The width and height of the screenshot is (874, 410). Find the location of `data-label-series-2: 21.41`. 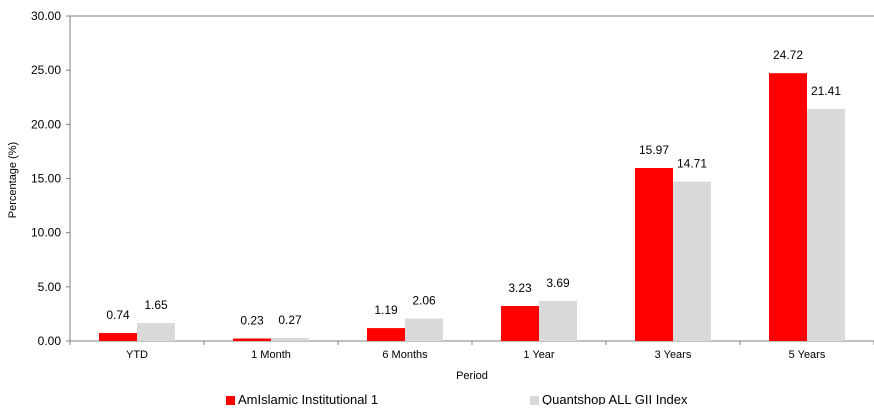

data-label-series-2: 21.41 is located at coordinates (826, 91).